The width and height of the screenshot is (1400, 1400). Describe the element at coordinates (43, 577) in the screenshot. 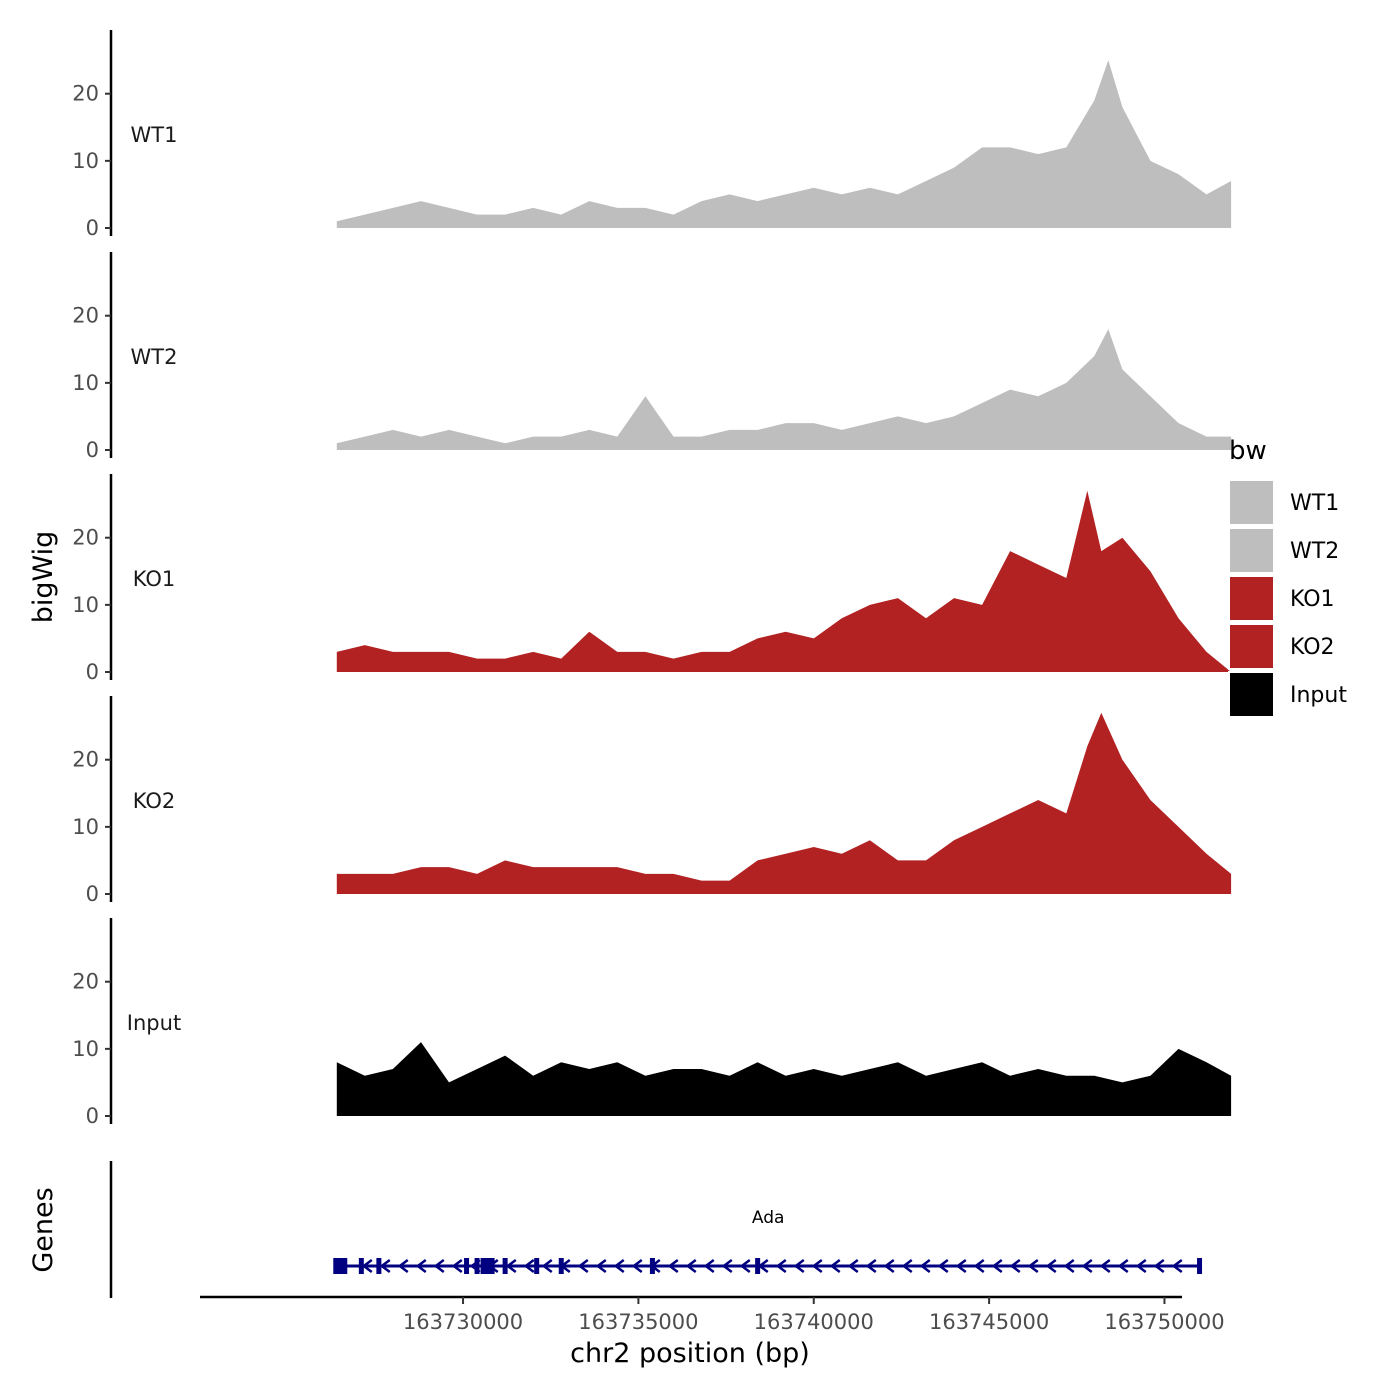

I see `y-axis-title: bigWig` at that location.